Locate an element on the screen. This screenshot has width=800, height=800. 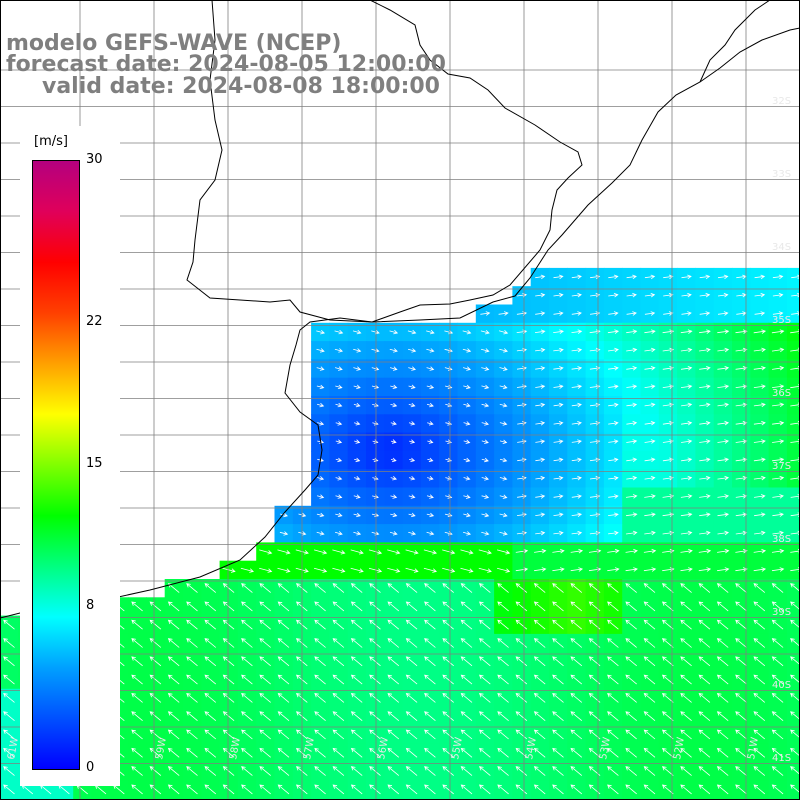
latitude-label: 34S is located at coordinates (781, 247).